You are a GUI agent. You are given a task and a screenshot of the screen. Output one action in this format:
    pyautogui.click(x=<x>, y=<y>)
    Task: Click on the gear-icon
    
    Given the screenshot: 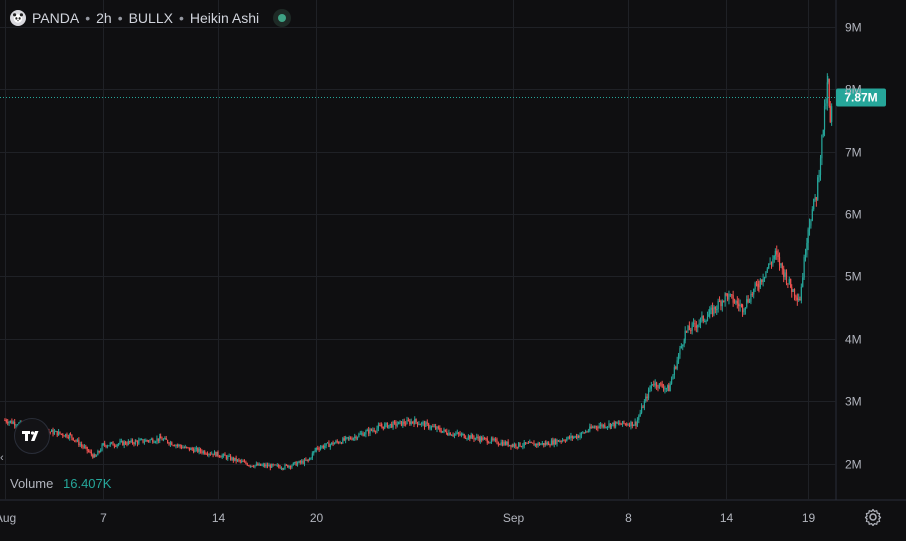 What is the action you would take?
    pyautogui.click(x=873, y=517)
    